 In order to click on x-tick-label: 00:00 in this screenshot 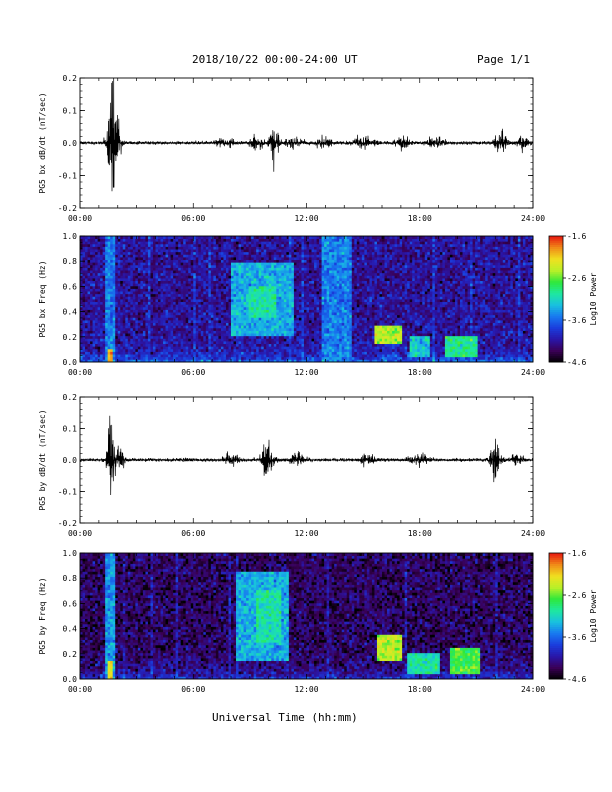, I will do `click(80, 218)`.